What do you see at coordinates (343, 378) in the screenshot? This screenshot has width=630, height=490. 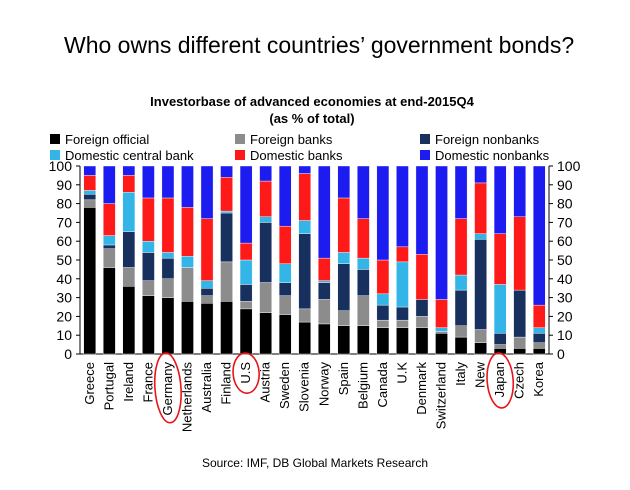 I see `category-label: Spain` at bounding box center [343, 378].